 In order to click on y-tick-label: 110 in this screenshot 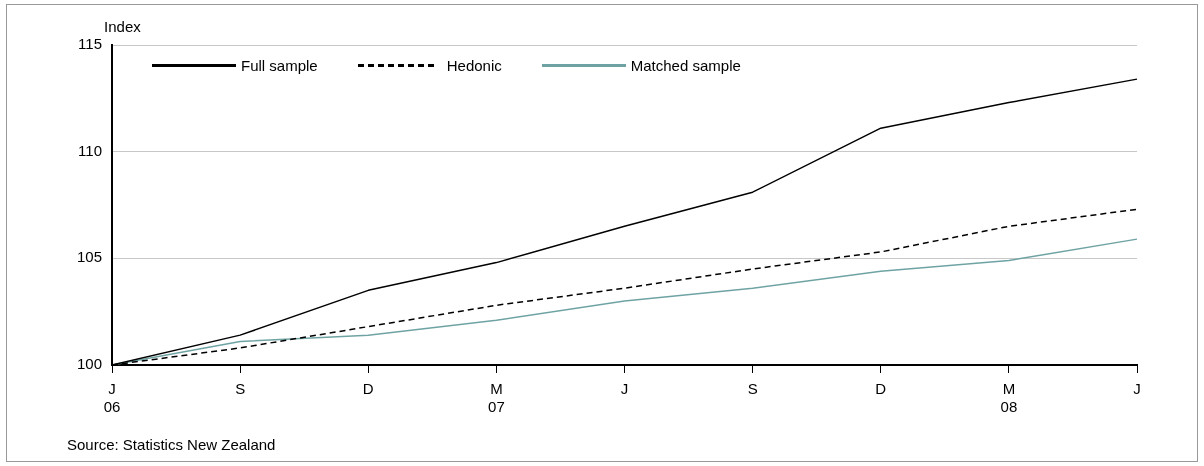, I will do `click(90, 150)`.